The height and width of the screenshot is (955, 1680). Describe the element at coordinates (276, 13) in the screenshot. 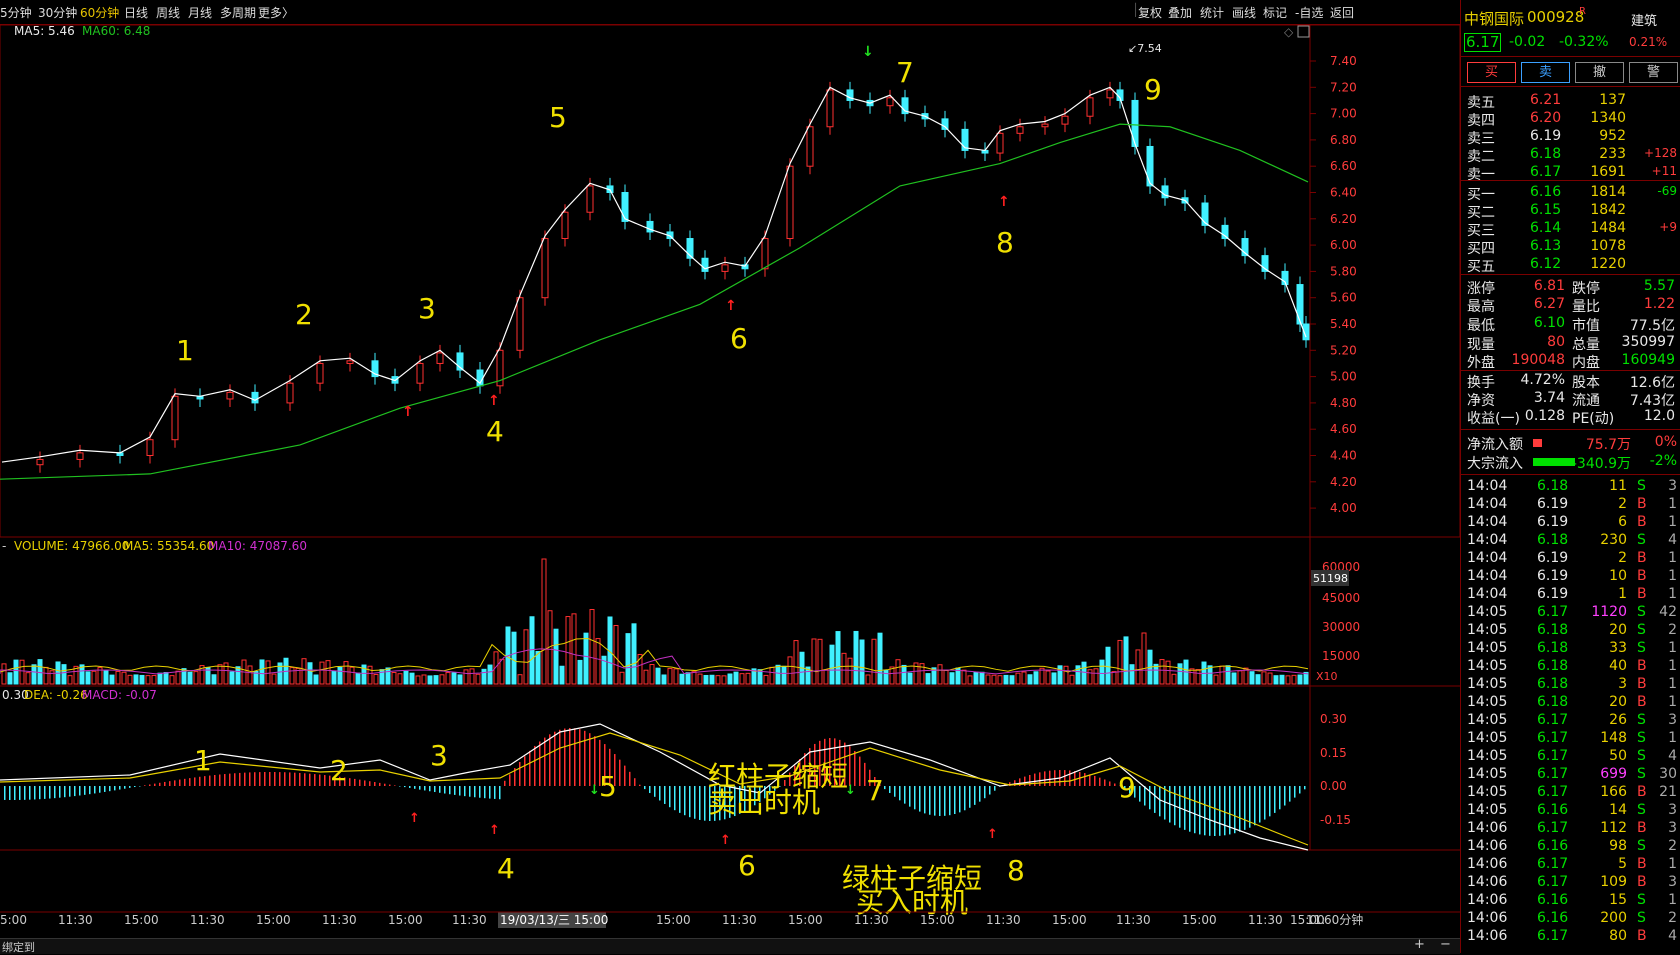

I see `timeframe-tab-7: 更多〉` at that location.